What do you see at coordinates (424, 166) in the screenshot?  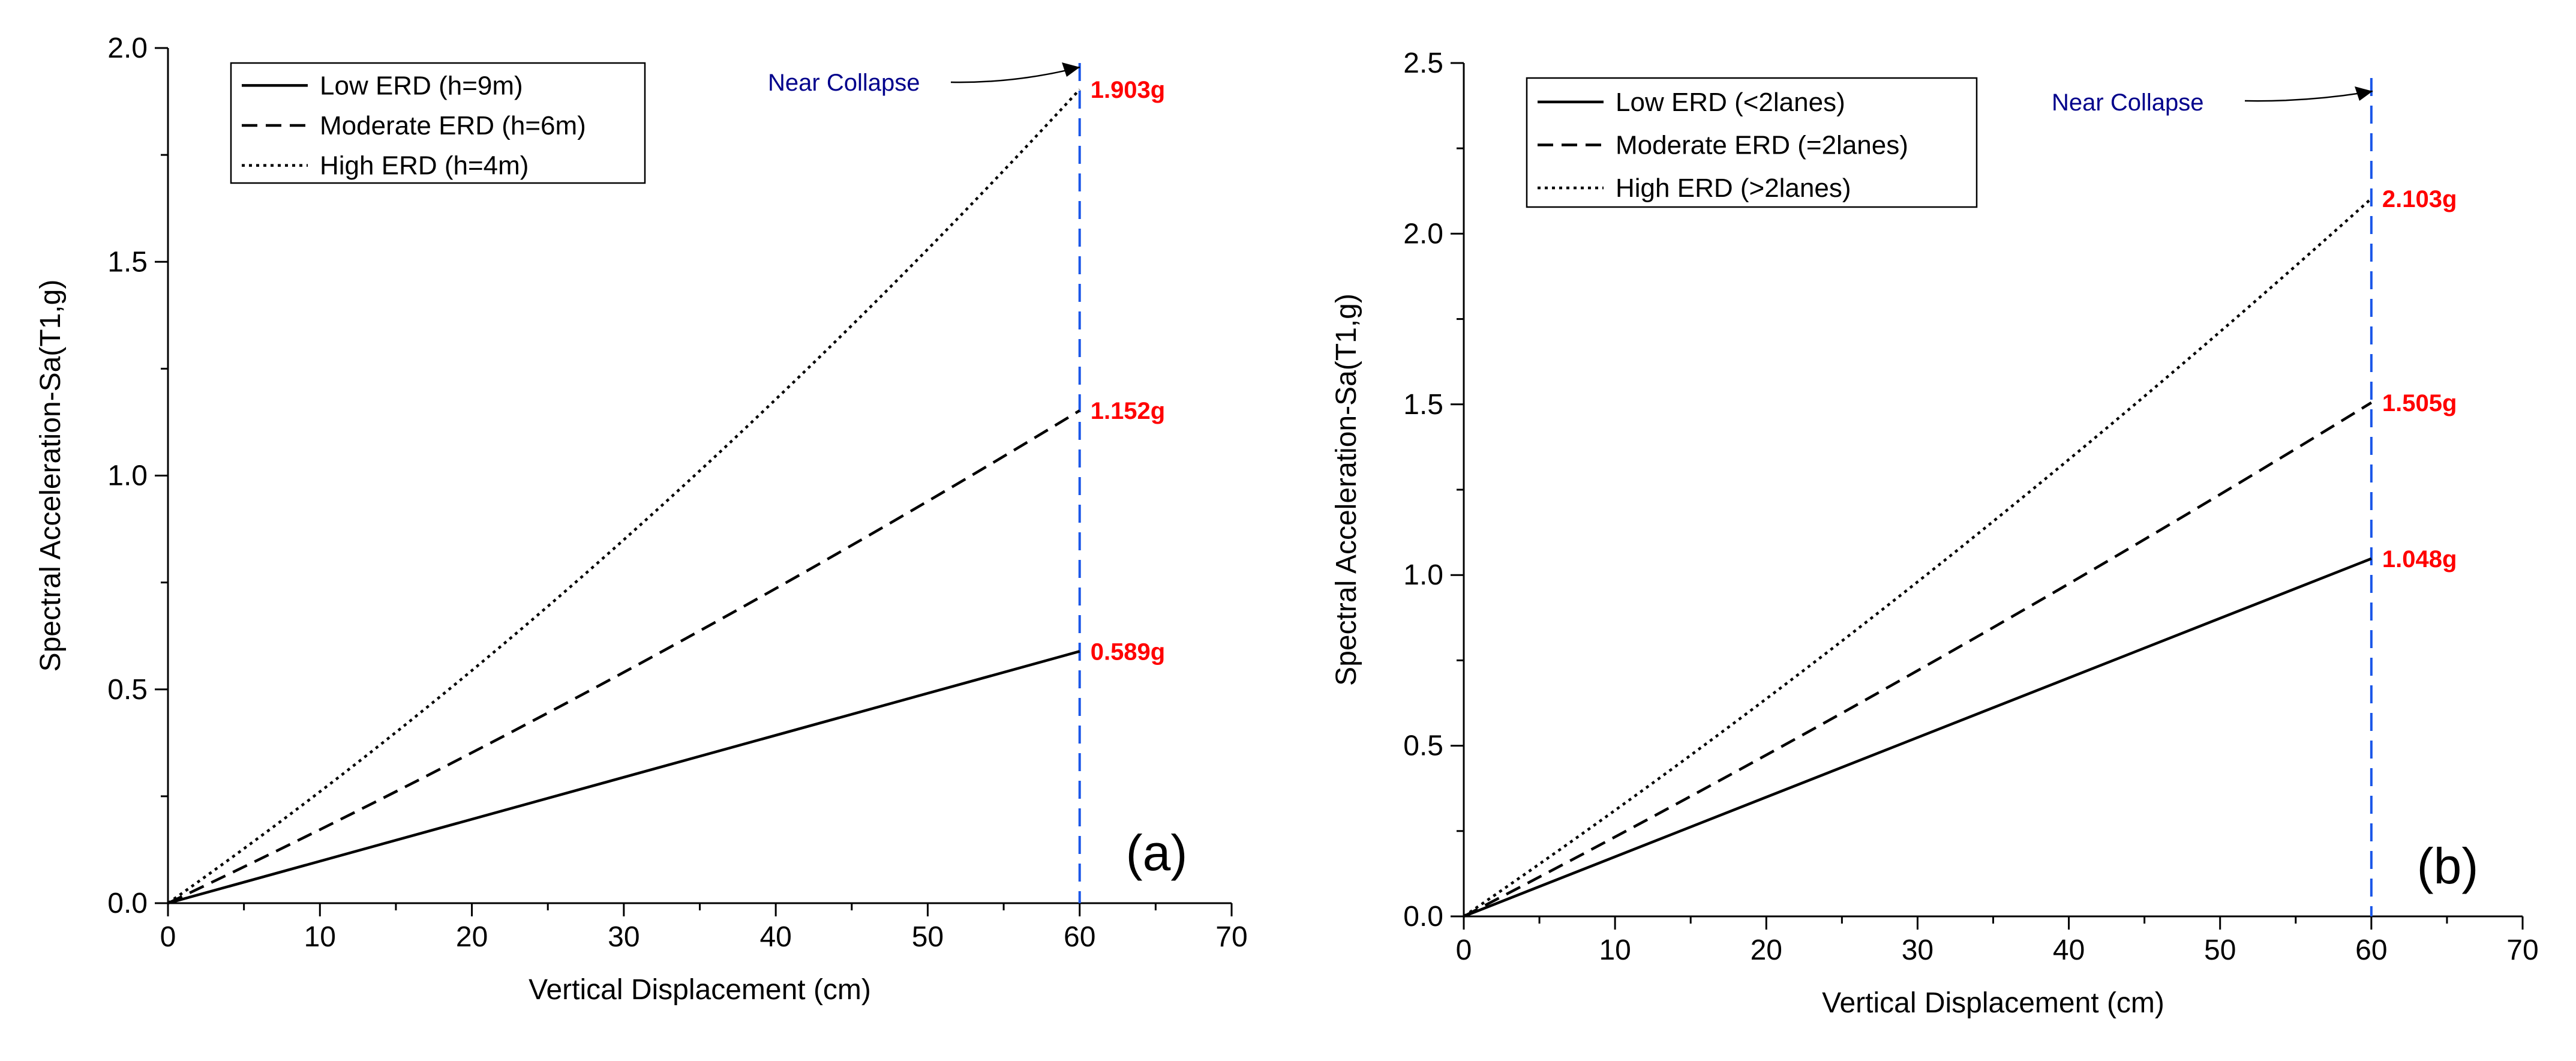 I see `legend-entry: High ERD (h=4m)` at bounding box center [424, 166].